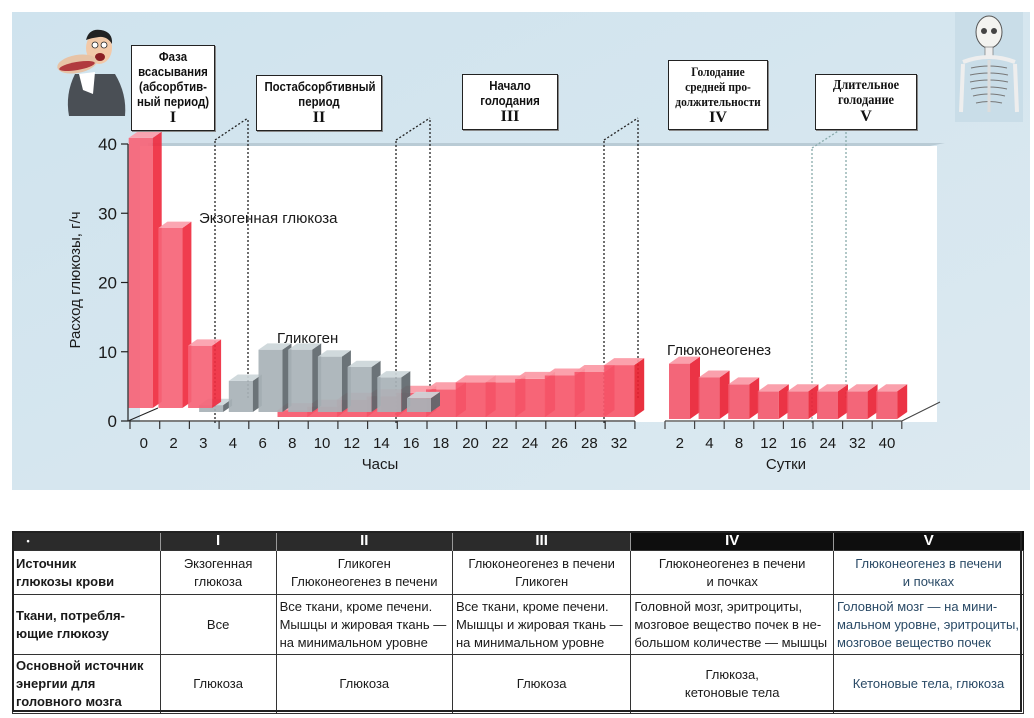 This screenshot has height=718, width=1034. I want to click on glycogen-bar-2-top, so click(245, 377).